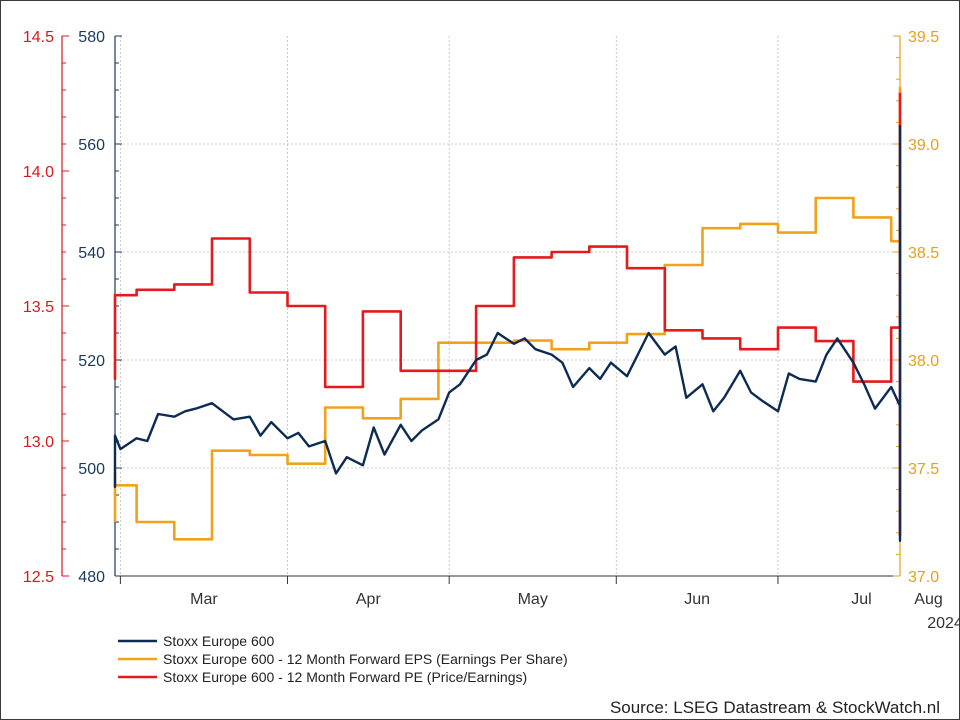 The height and width of the screenshot is (720, 960). Describe the element at coordinates (38, 172) in the screenshot. I see `pe-tick-label: 14.0` at that location.